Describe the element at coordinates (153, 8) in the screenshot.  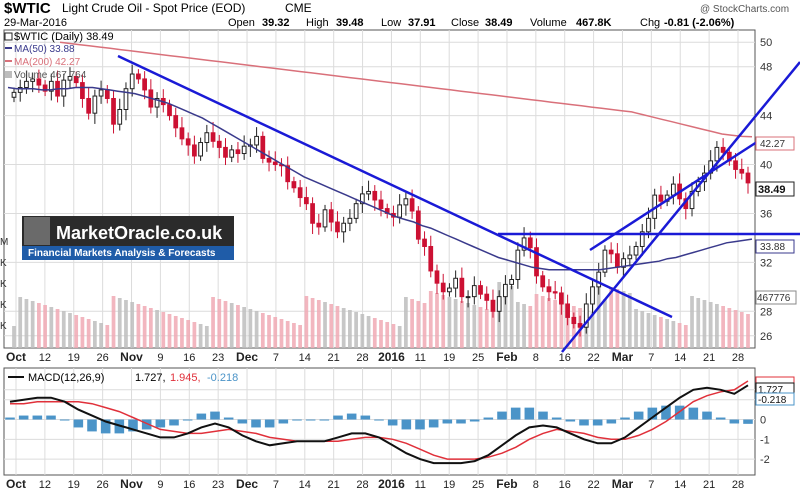
I see `instrument-name: Light Crude Oil - Spot Price (EOD)` at that location.